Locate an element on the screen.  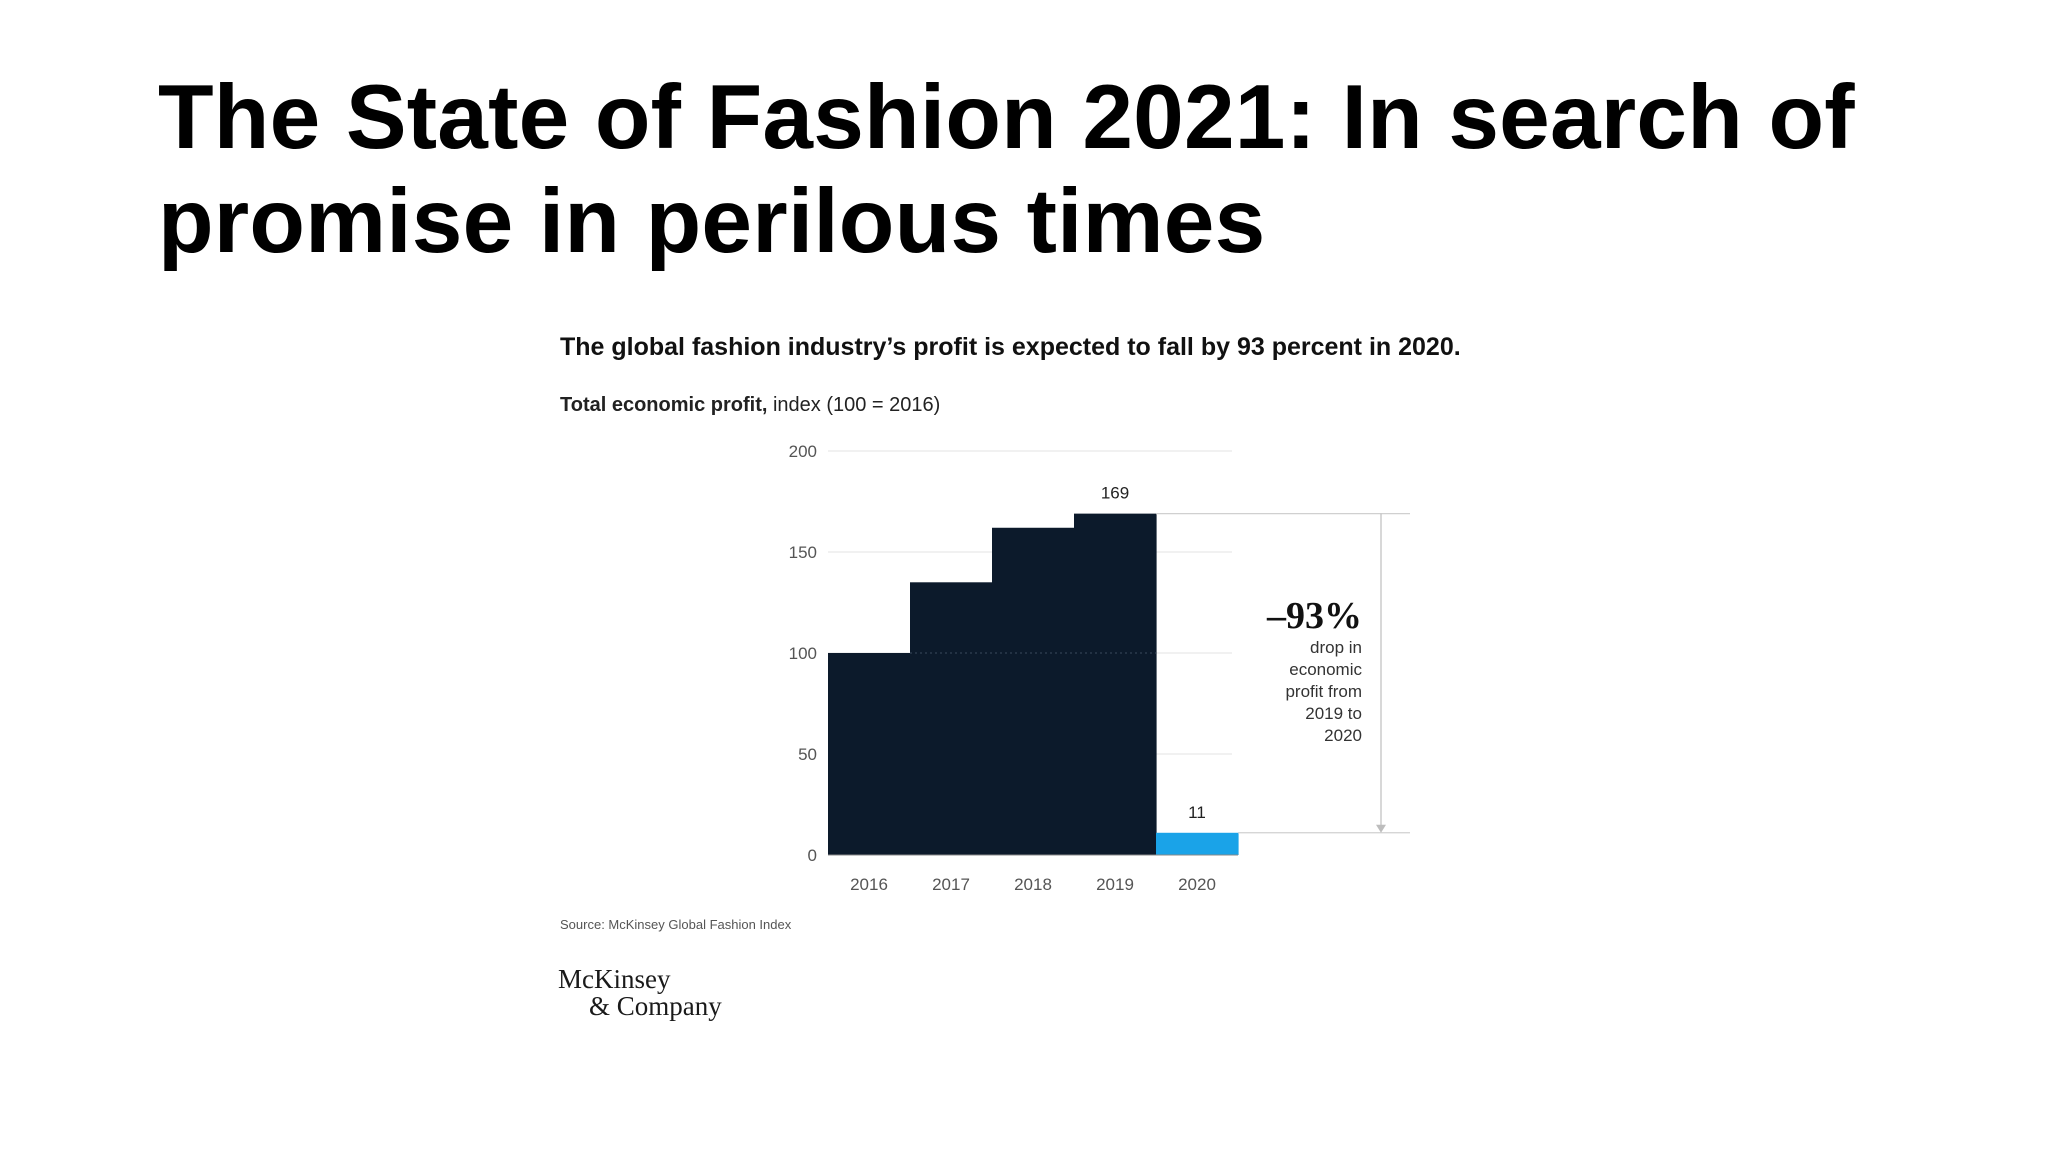
data-label: 169 is located at coordinates (1115, 493).